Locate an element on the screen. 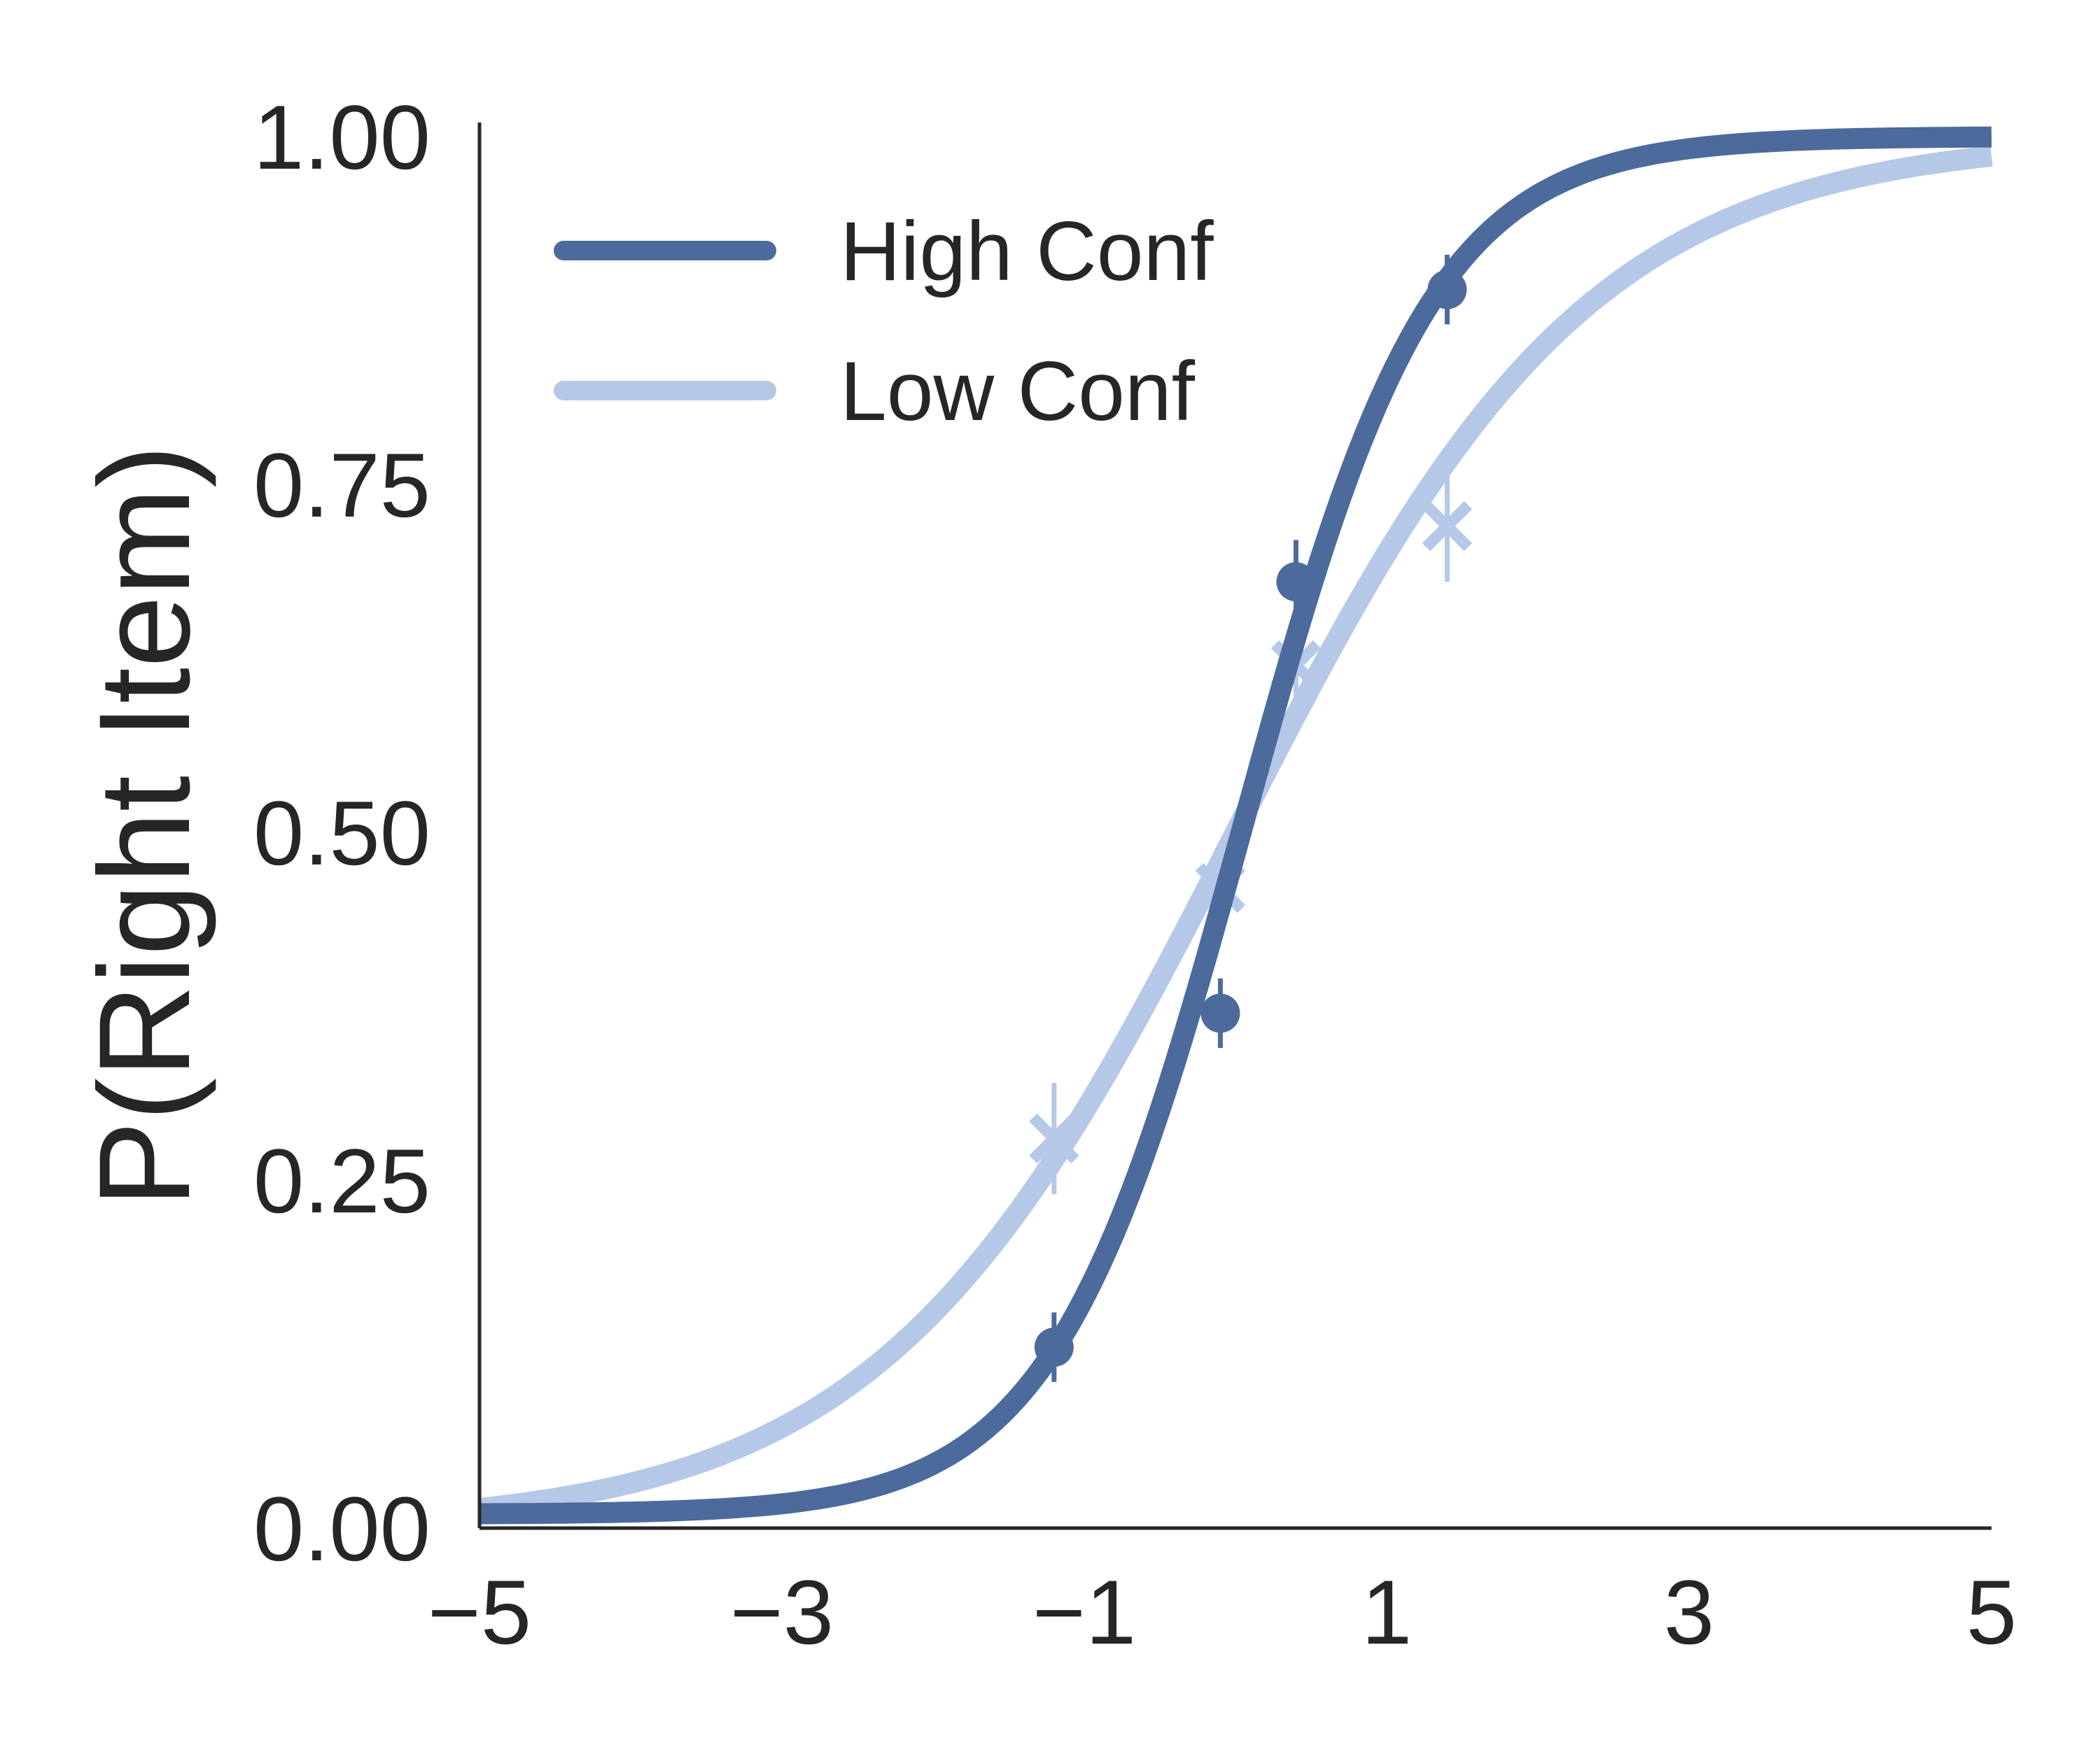 The height and width of the screenshot is (1750, 2100). x-tick-label: −3 is located at coordinates (782, 1612).